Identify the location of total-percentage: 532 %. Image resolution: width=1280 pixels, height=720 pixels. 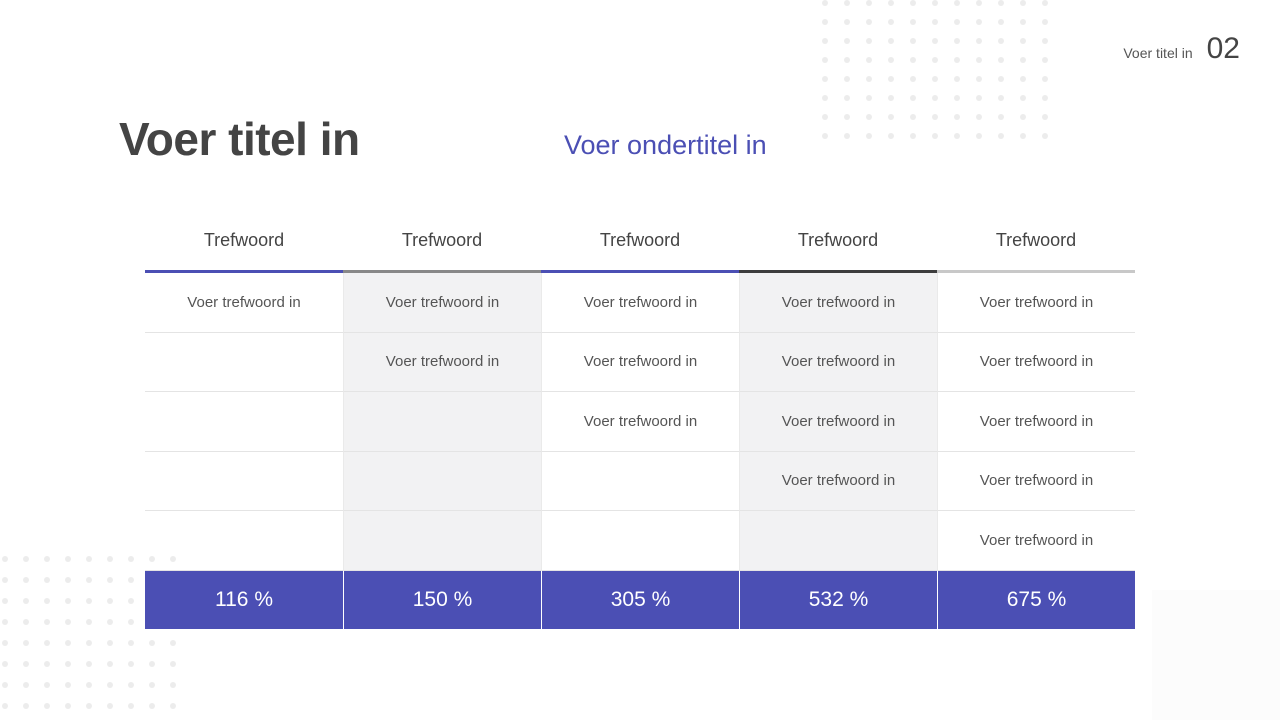
(838, 599).